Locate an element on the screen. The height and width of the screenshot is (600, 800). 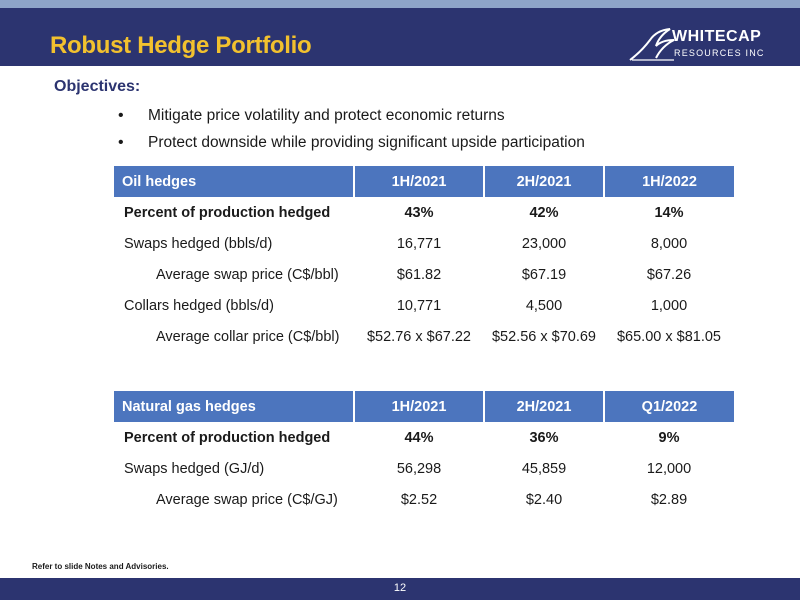
table-header-row: Oil hedges 1H/2021 2H/2021 1H/2022 is located at coordinates (424, 181).